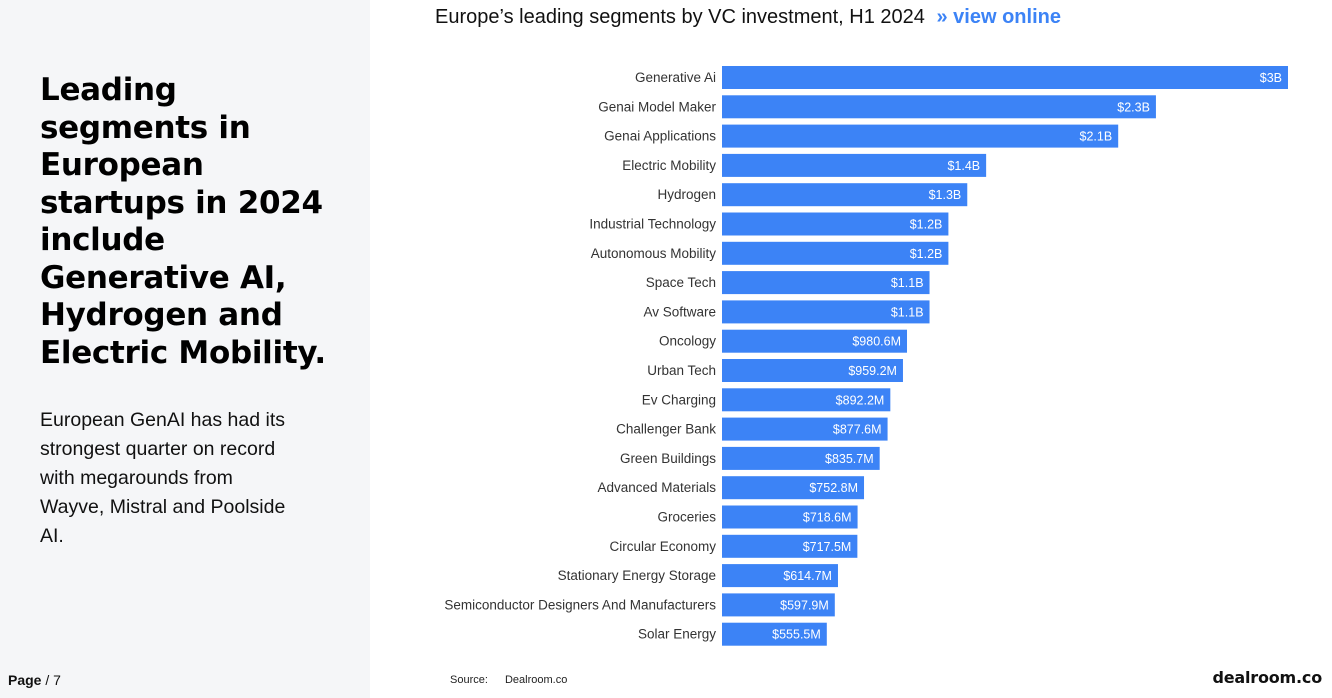 The width and height of the screenshot is (1332, 698). What do you see at coordinates (1271, 78) in the screenshot?
I see `value-label: $3B` at bounding box center [1271, 78].